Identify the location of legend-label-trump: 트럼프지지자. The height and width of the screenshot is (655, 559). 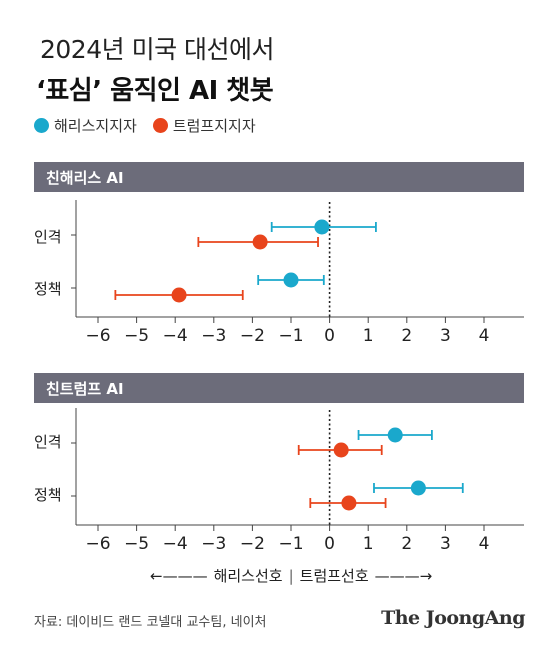
(214, 126).